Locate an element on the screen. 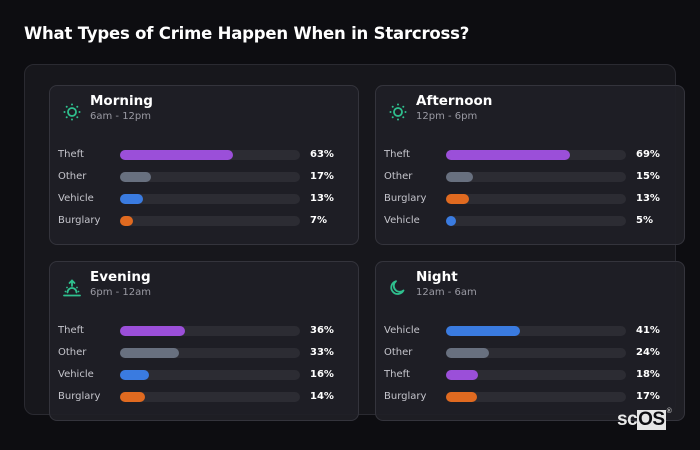  logo-sc: sc is located at coordinates (627, 419).